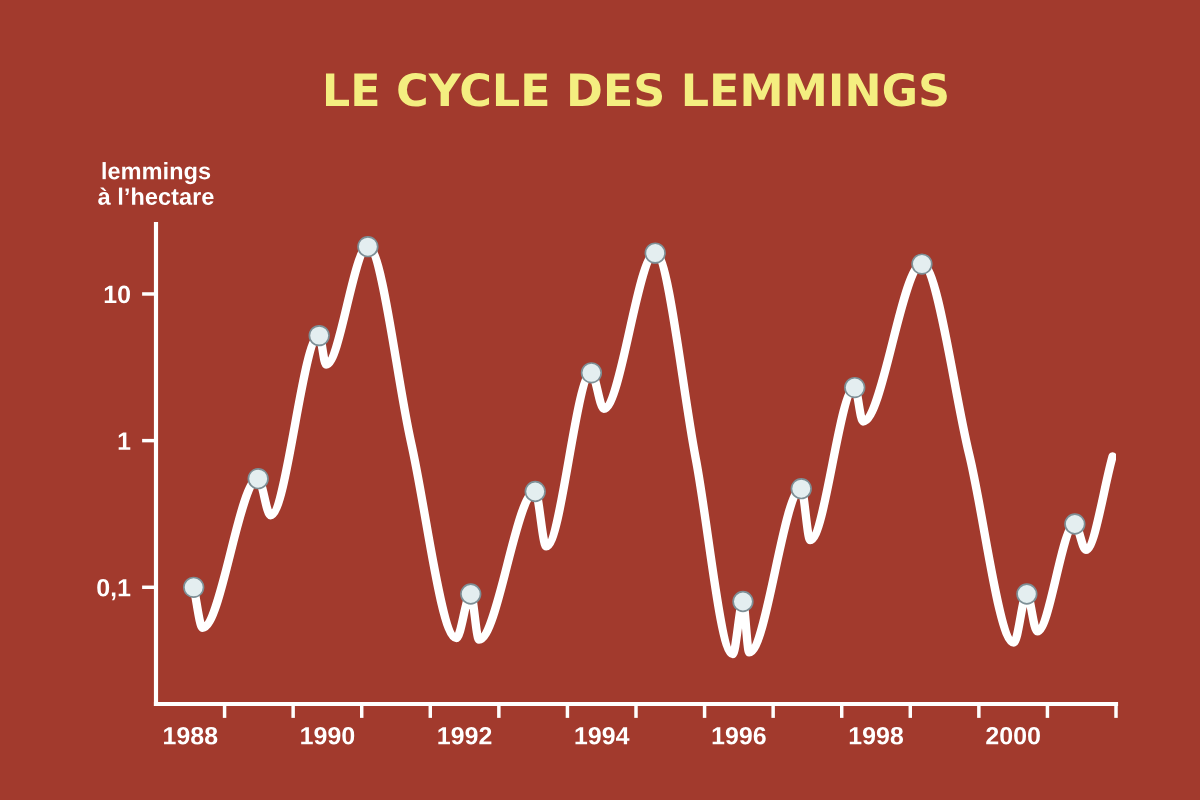 The width and height of the screenshot is (1200, 800). What do you see at coordinates (117, 294) in the screenshot?
I see `y-tick-label: 10` at bounding box center [117, 294].